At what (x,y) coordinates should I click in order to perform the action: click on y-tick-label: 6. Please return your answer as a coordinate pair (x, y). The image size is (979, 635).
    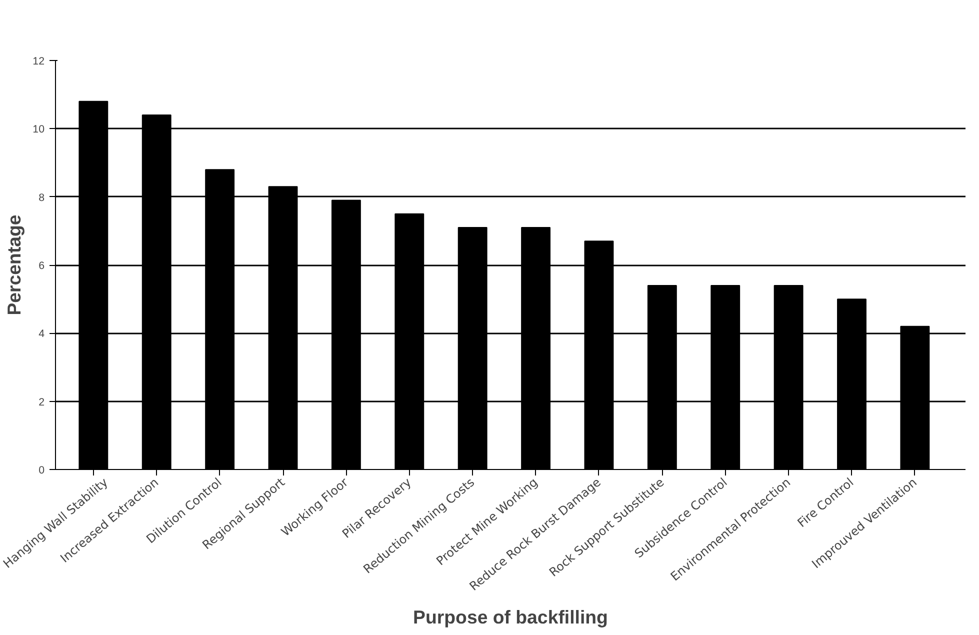
    Looking at the image, I should click on (41, 266).